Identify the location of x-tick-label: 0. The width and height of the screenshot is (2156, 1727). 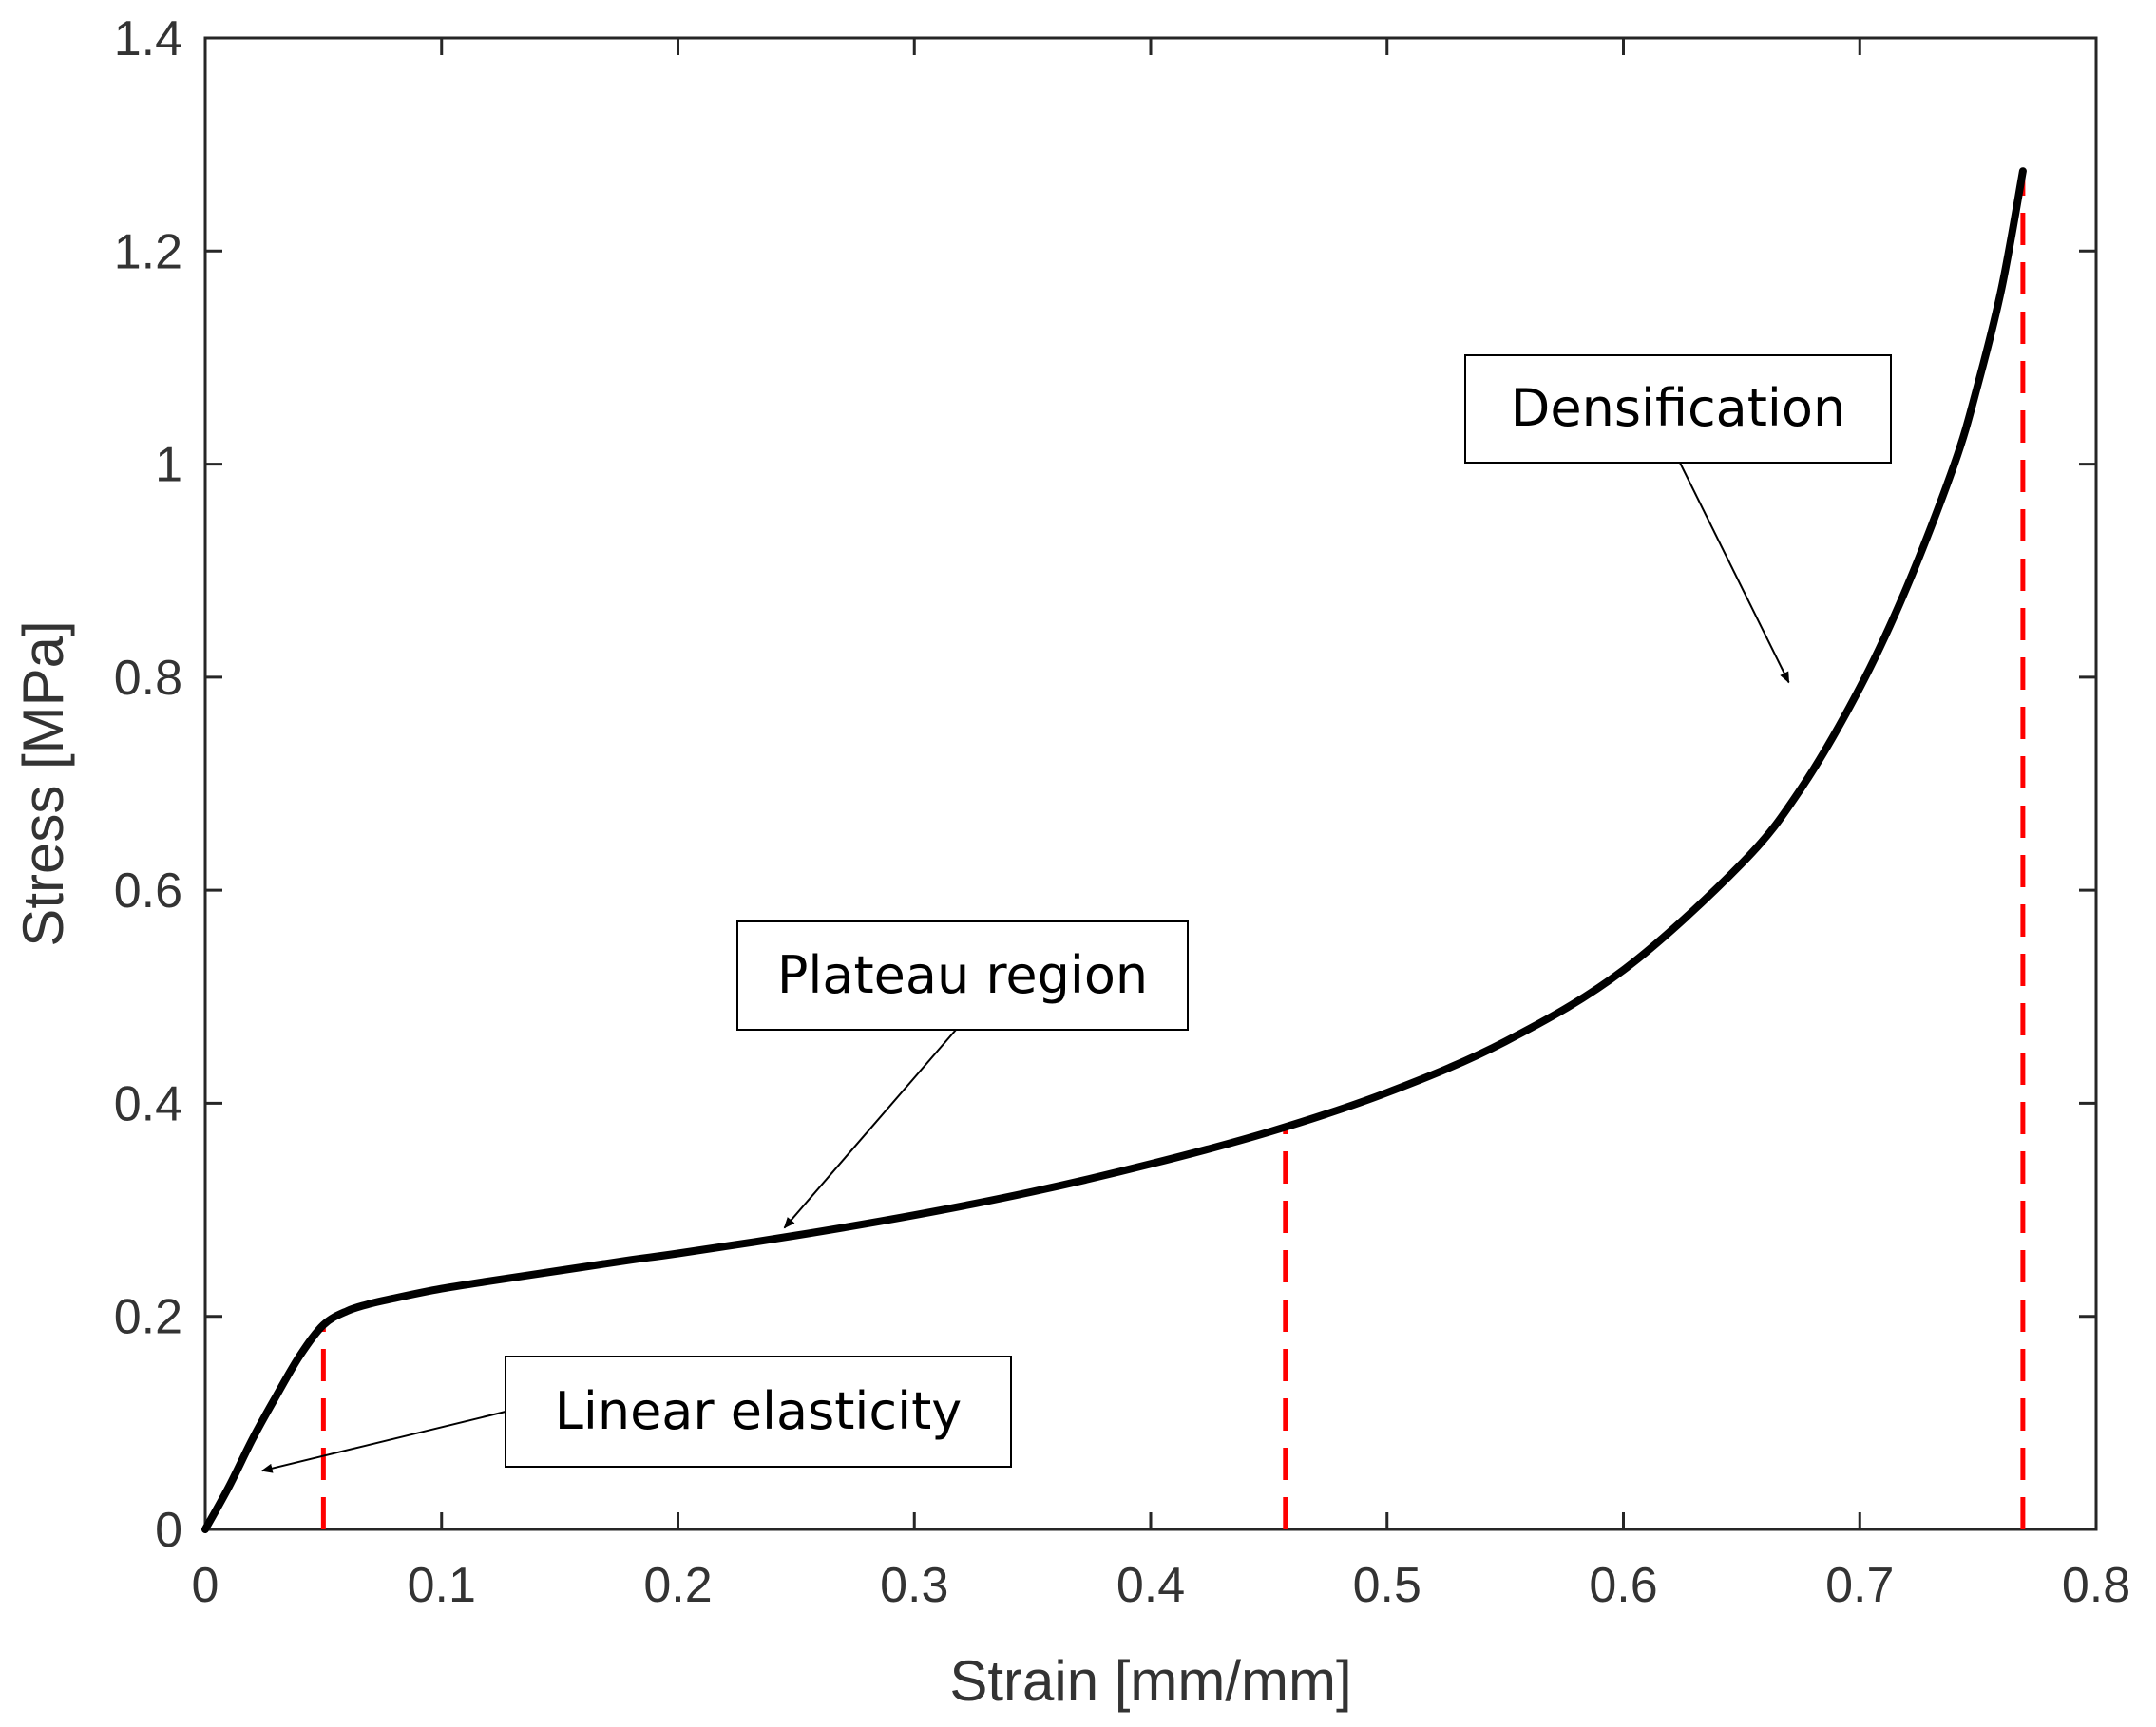
(206, 1585).